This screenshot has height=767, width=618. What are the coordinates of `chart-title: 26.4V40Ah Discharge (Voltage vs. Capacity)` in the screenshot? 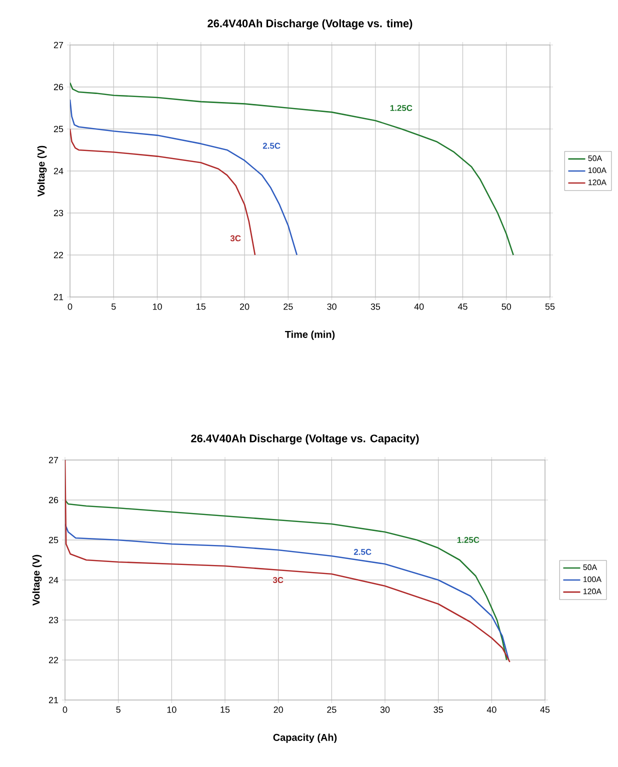 It's located at (305, 439).